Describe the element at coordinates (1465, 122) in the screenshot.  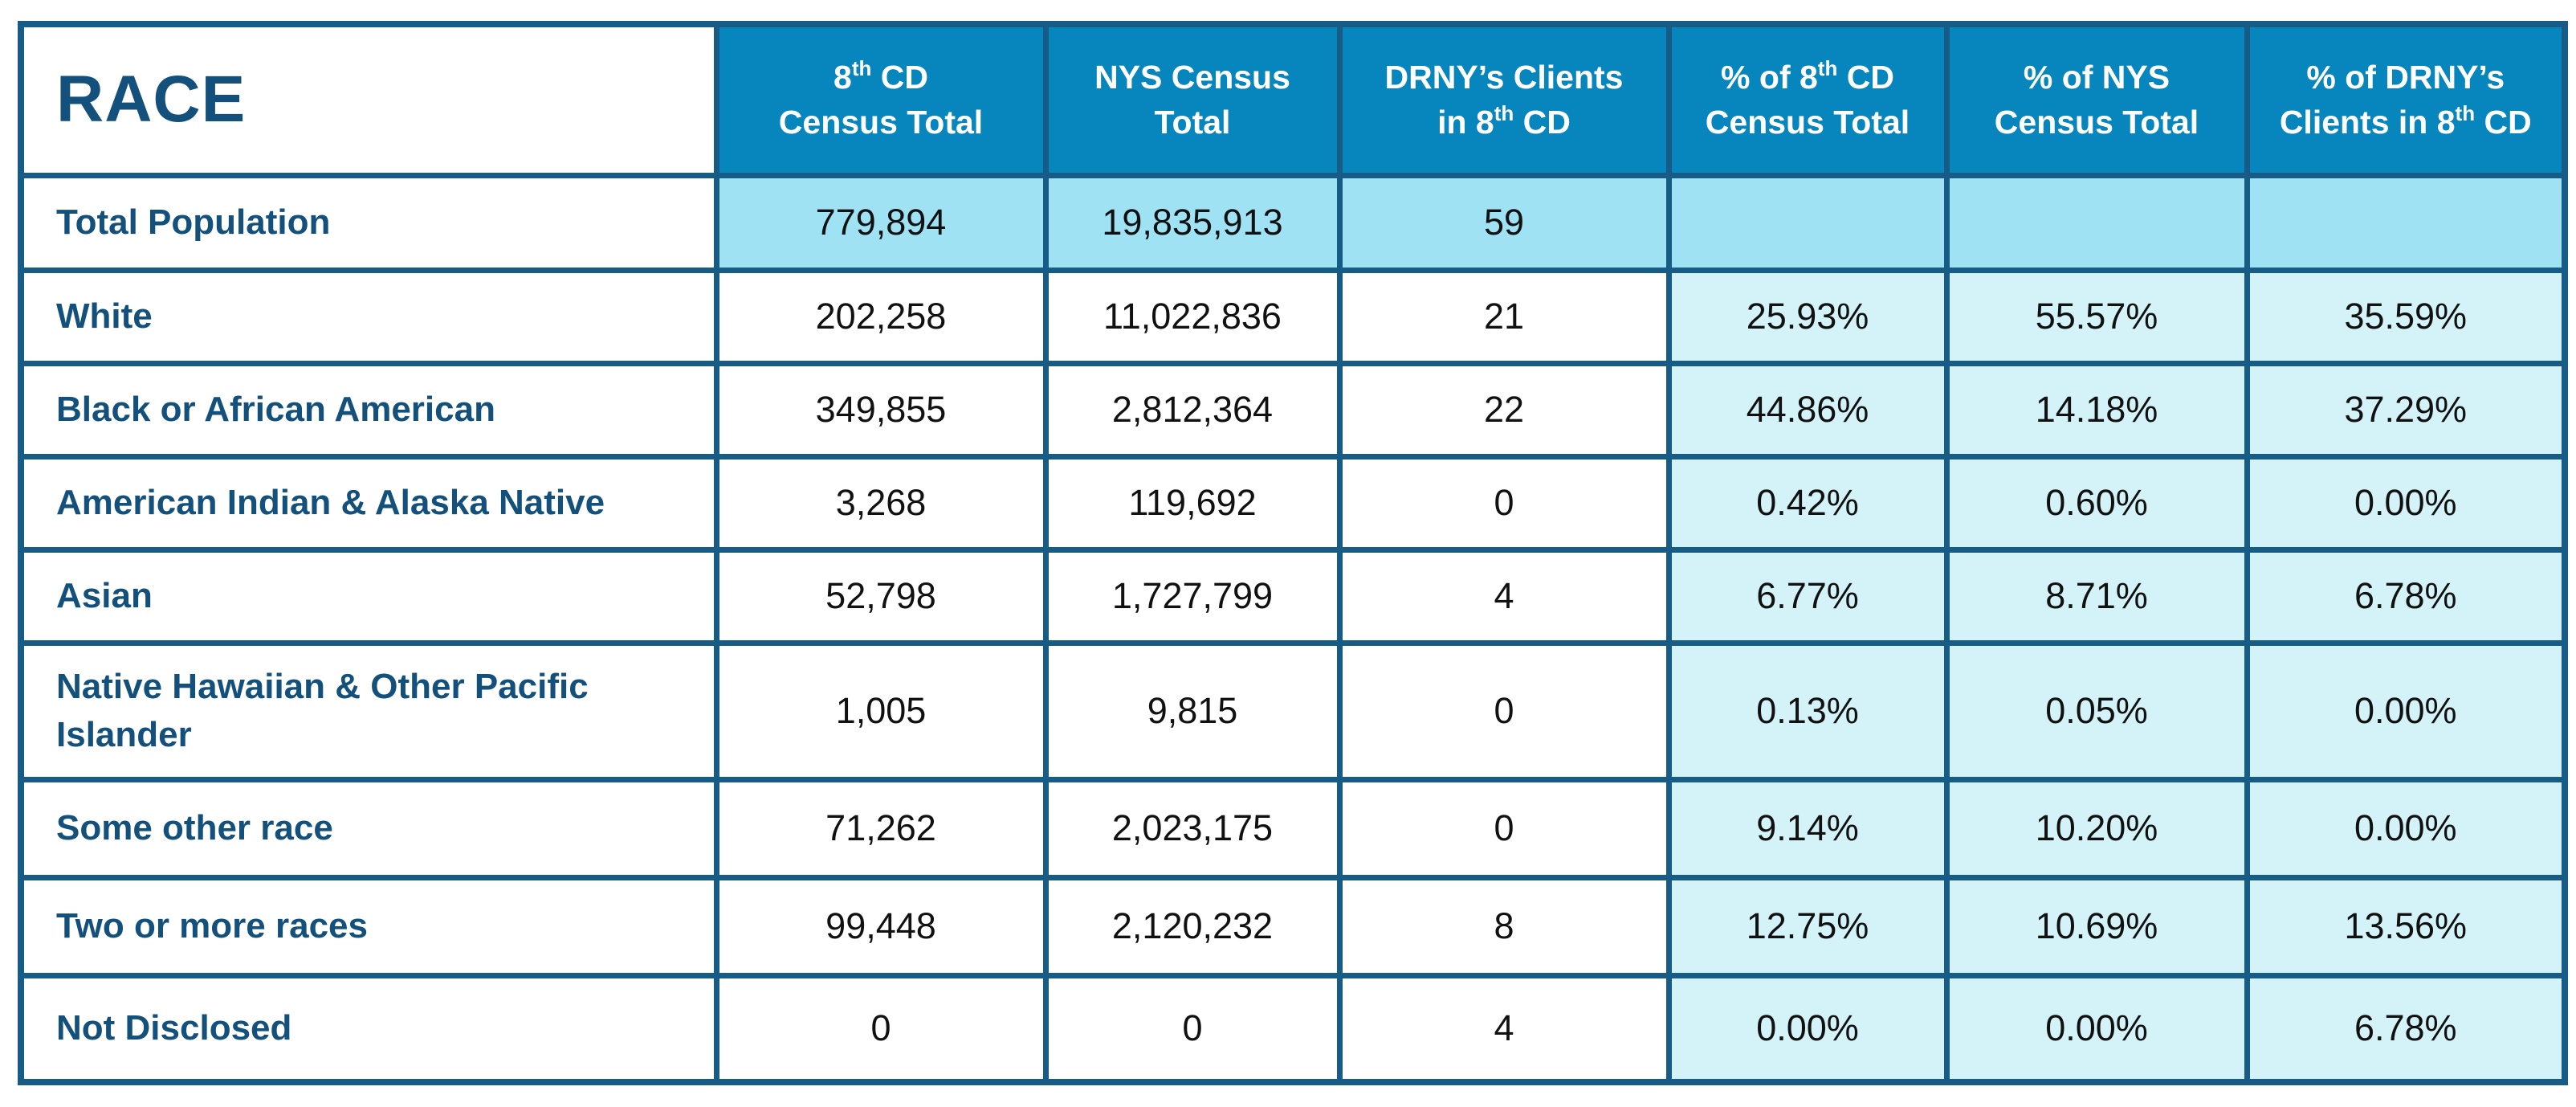
I see `header-text: in 8` at that location.